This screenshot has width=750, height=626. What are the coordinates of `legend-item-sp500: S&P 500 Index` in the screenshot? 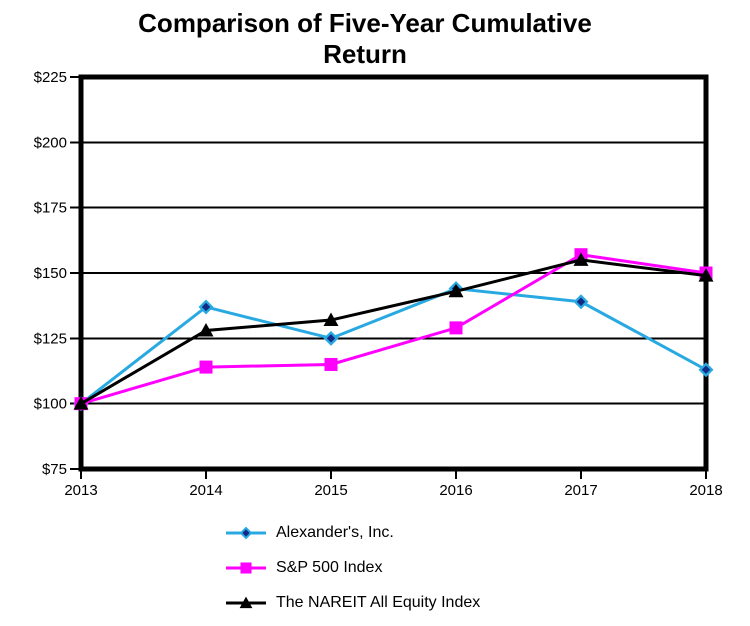 It's located at (352, 568).